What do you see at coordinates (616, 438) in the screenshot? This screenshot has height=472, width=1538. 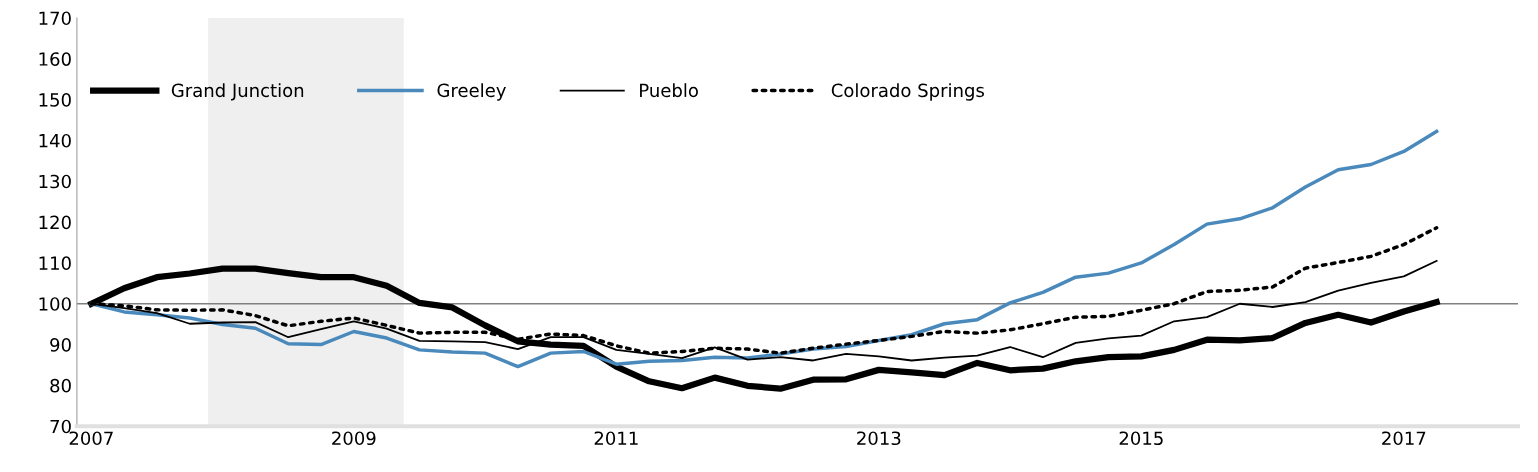 I see `x-tick-label: 2011` at bounding box center [616, 438].